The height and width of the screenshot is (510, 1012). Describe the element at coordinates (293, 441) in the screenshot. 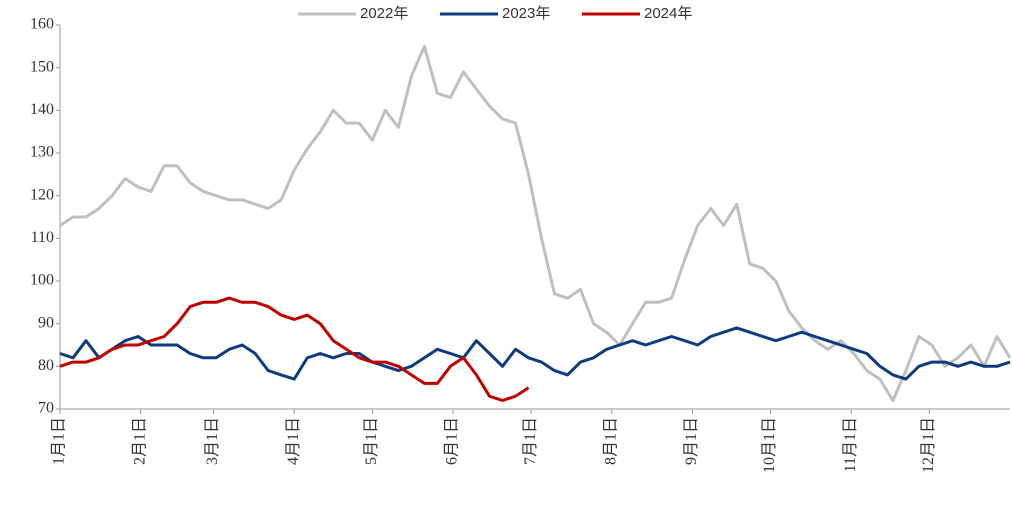

I see `x-tick-label: 4月1日` at that location.